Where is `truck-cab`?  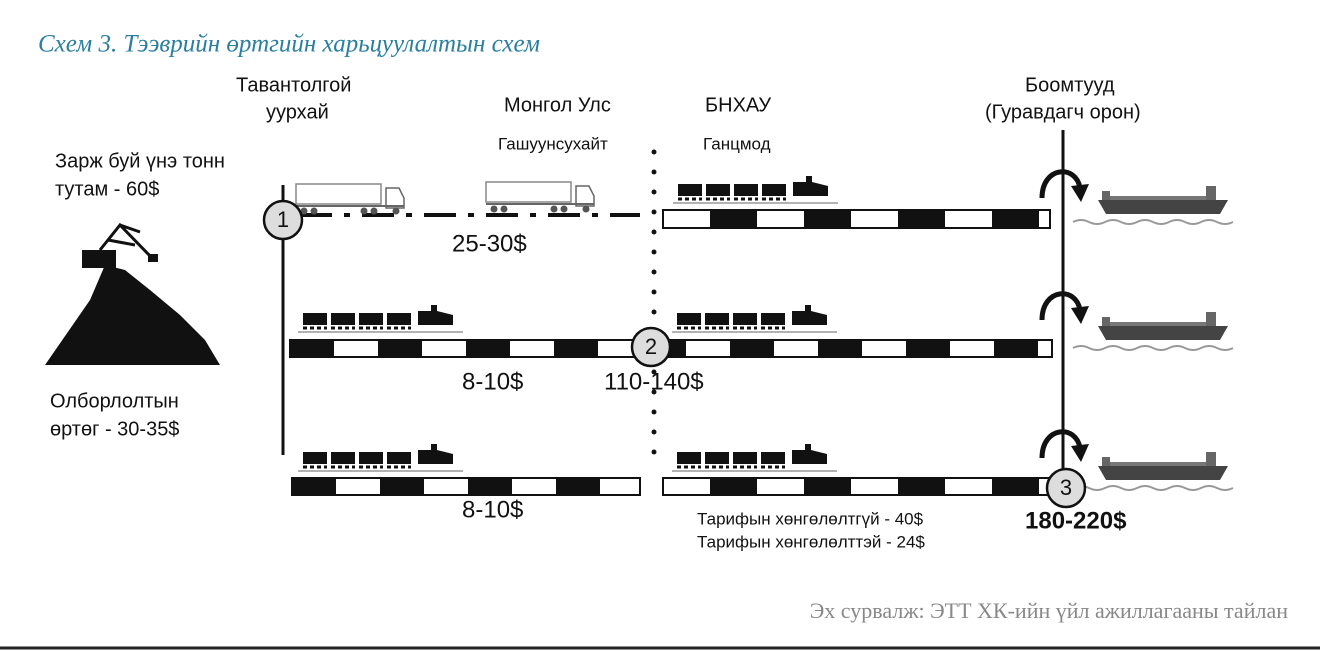 truck-cab is located at coordinates (585, 196).